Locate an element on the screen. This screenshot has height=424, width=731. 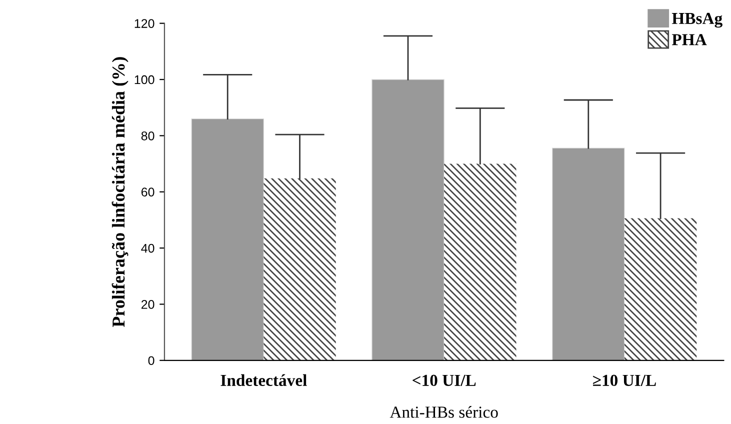
legend-label: PHA is located at coordinates (689, 40).